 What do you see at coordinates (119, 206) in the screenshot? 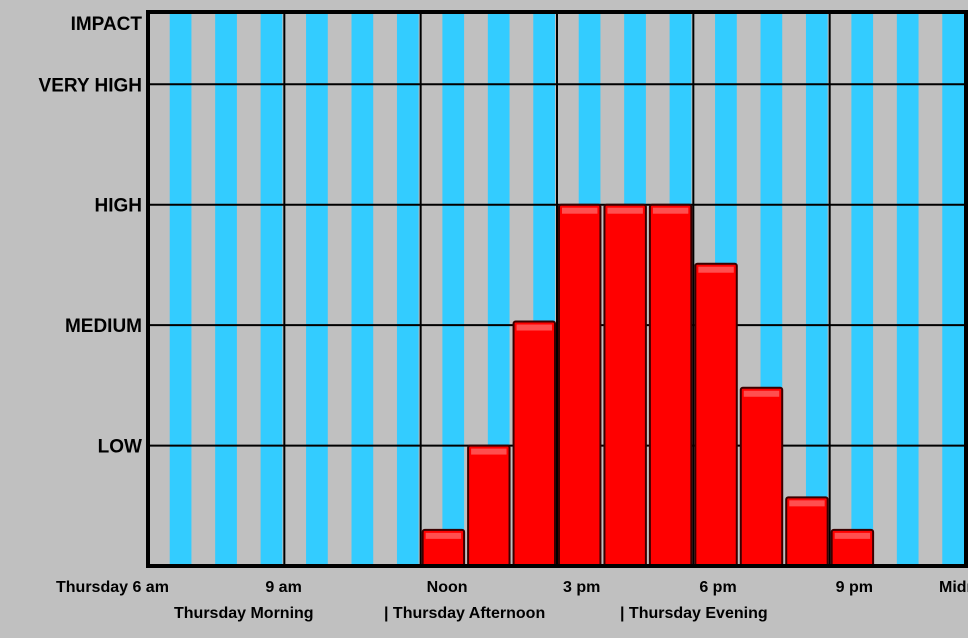
I see `y-label-high: HIGH` at bounding box center [119, 206].